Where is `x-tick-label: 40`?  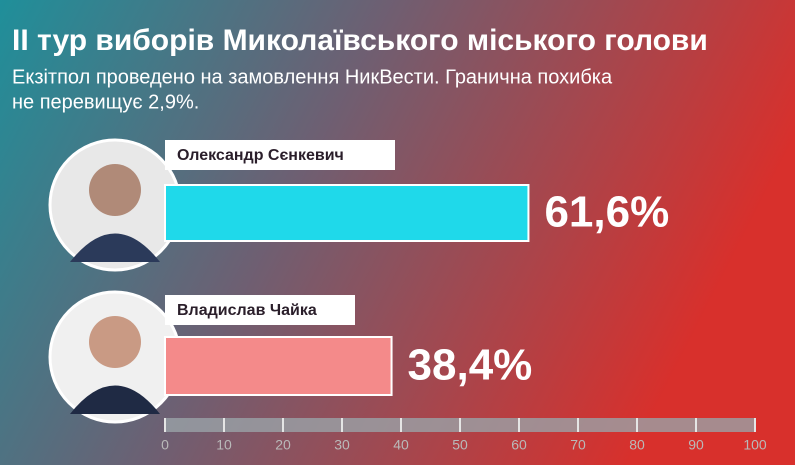 x-tick-label: 40 is located at coordinates (401, 445).